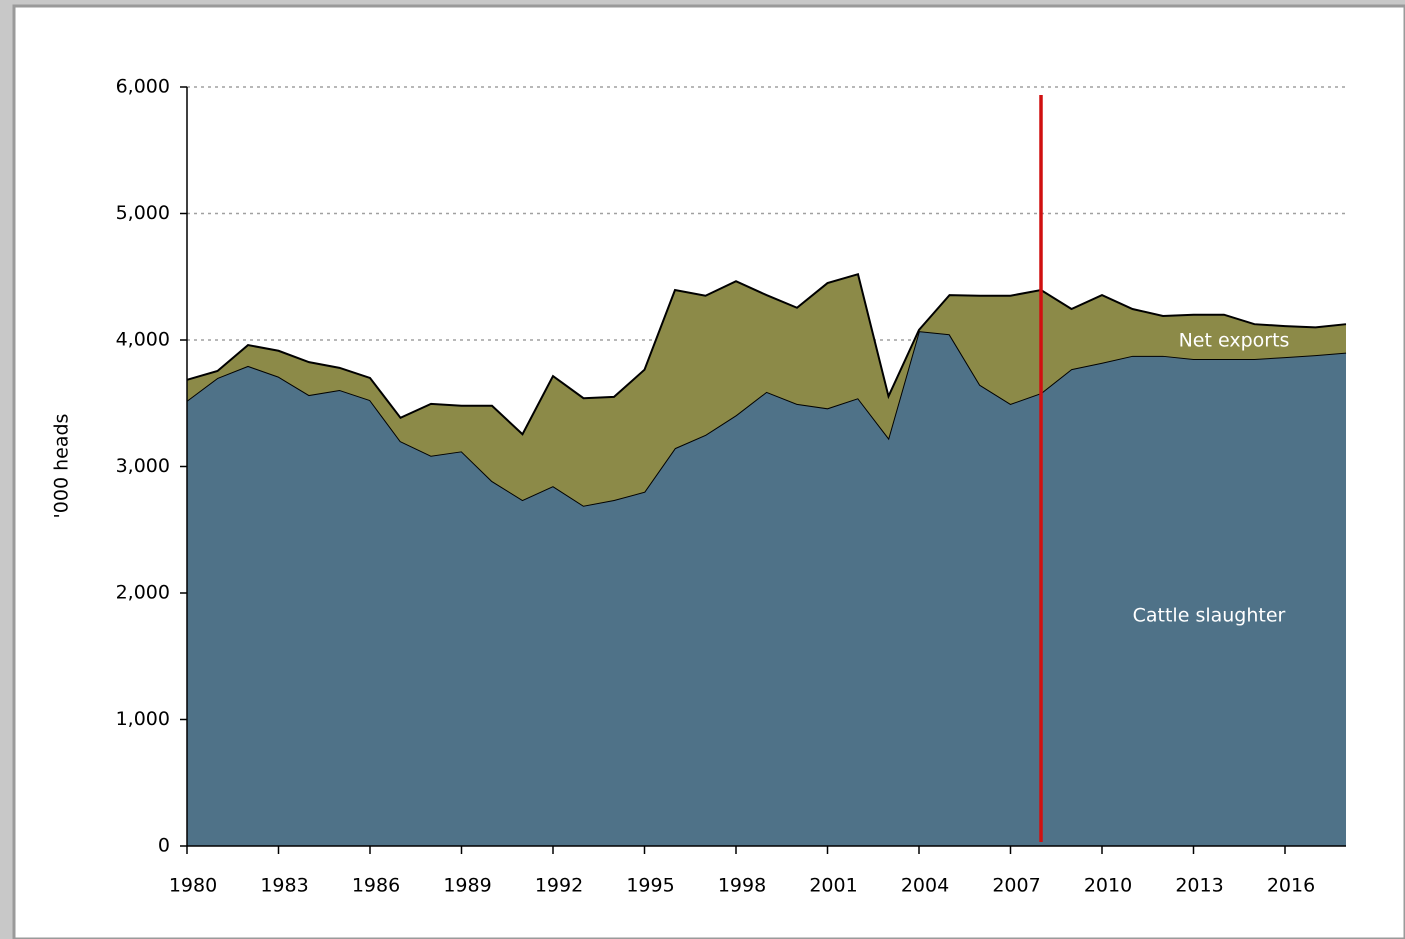 The image size is (1405, 939). I want to click on x-tick-label: 1992, so click(559, 886).